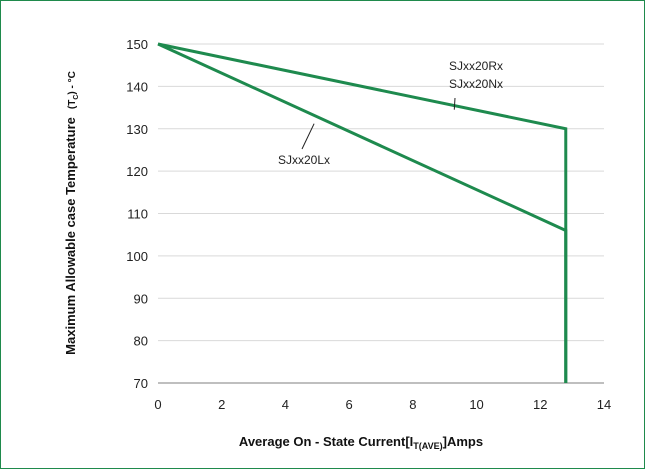 Image resolution: width=645 pixels, height=470 pixels. I want to click on y-tick-110: 110, so click(137, 214).